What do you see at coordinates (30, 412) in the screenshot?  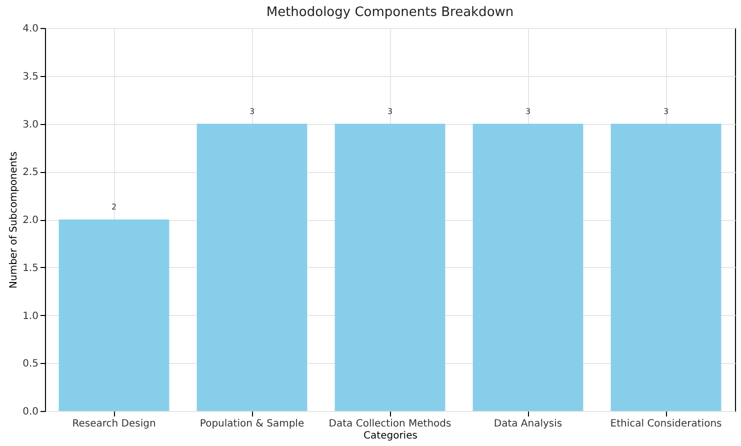 I see `y-tick-label: 0.0` at bounding box center [30, 412].